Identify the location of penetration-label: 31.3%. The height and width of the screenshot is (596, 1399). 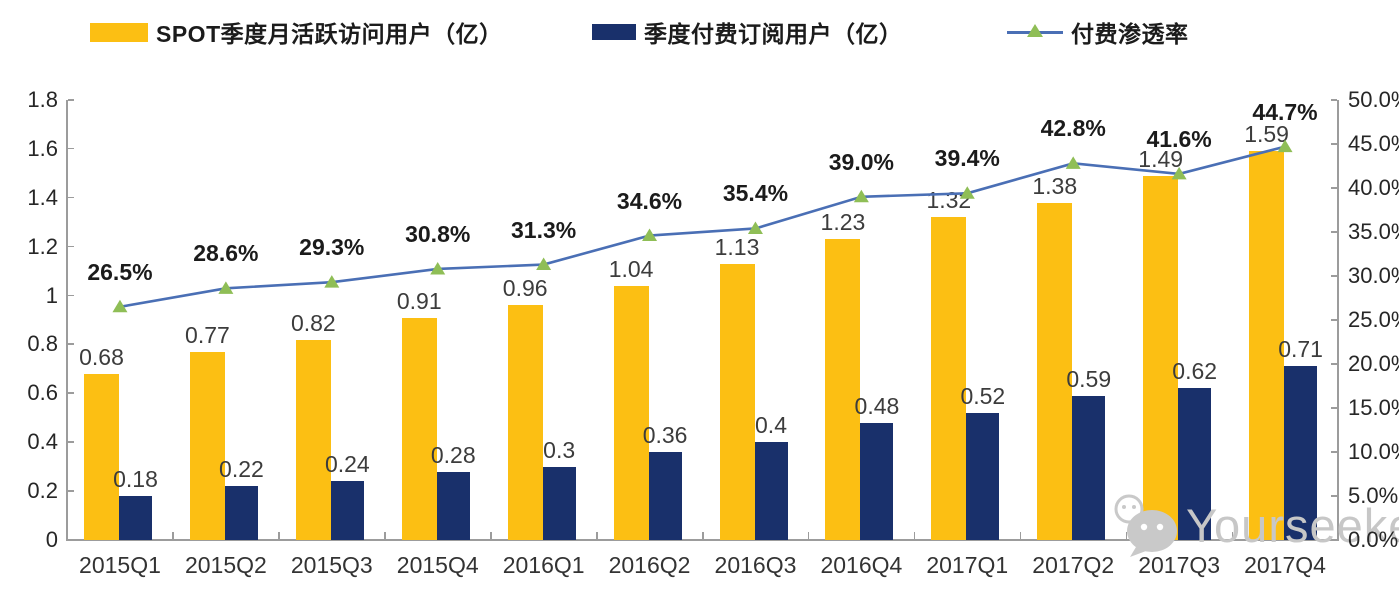
(544, 229).